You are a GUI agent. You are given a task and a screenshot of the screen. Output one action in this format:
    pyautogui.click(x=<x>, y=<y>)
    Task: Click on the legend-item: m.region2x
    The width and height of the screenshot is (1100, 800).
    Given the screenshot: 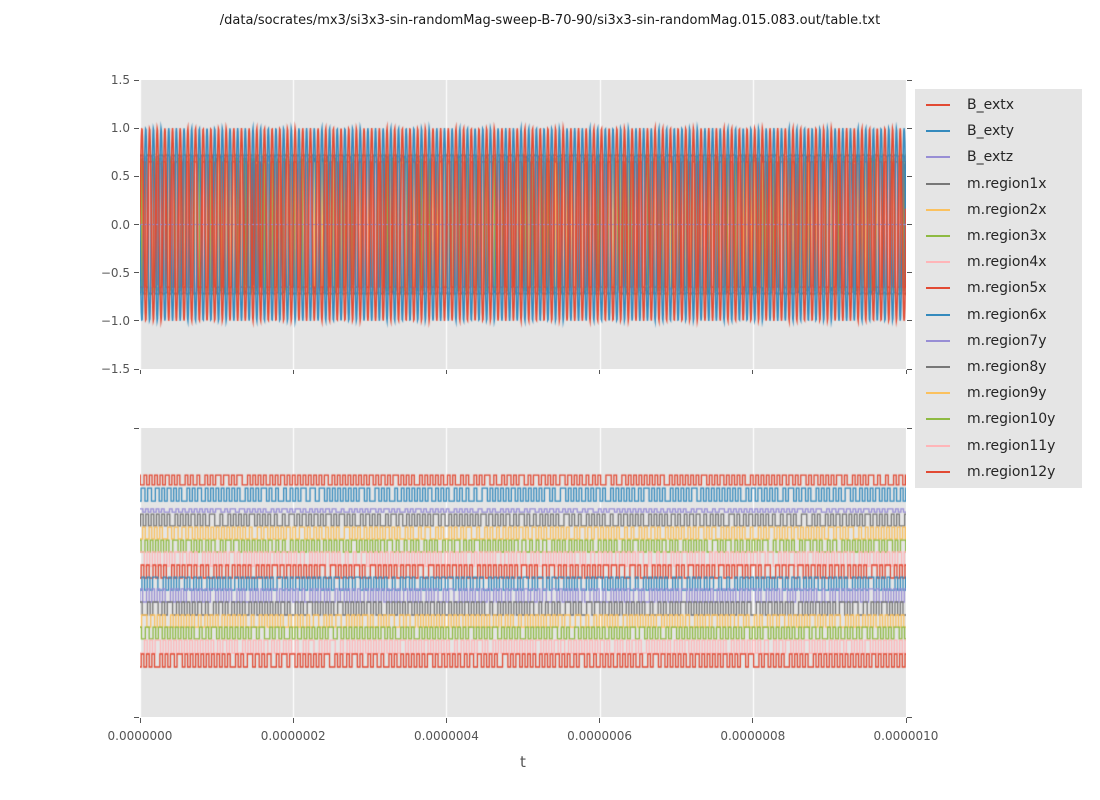 What is the action you would take?
    pyautogui.click(x=998, y=210)
    